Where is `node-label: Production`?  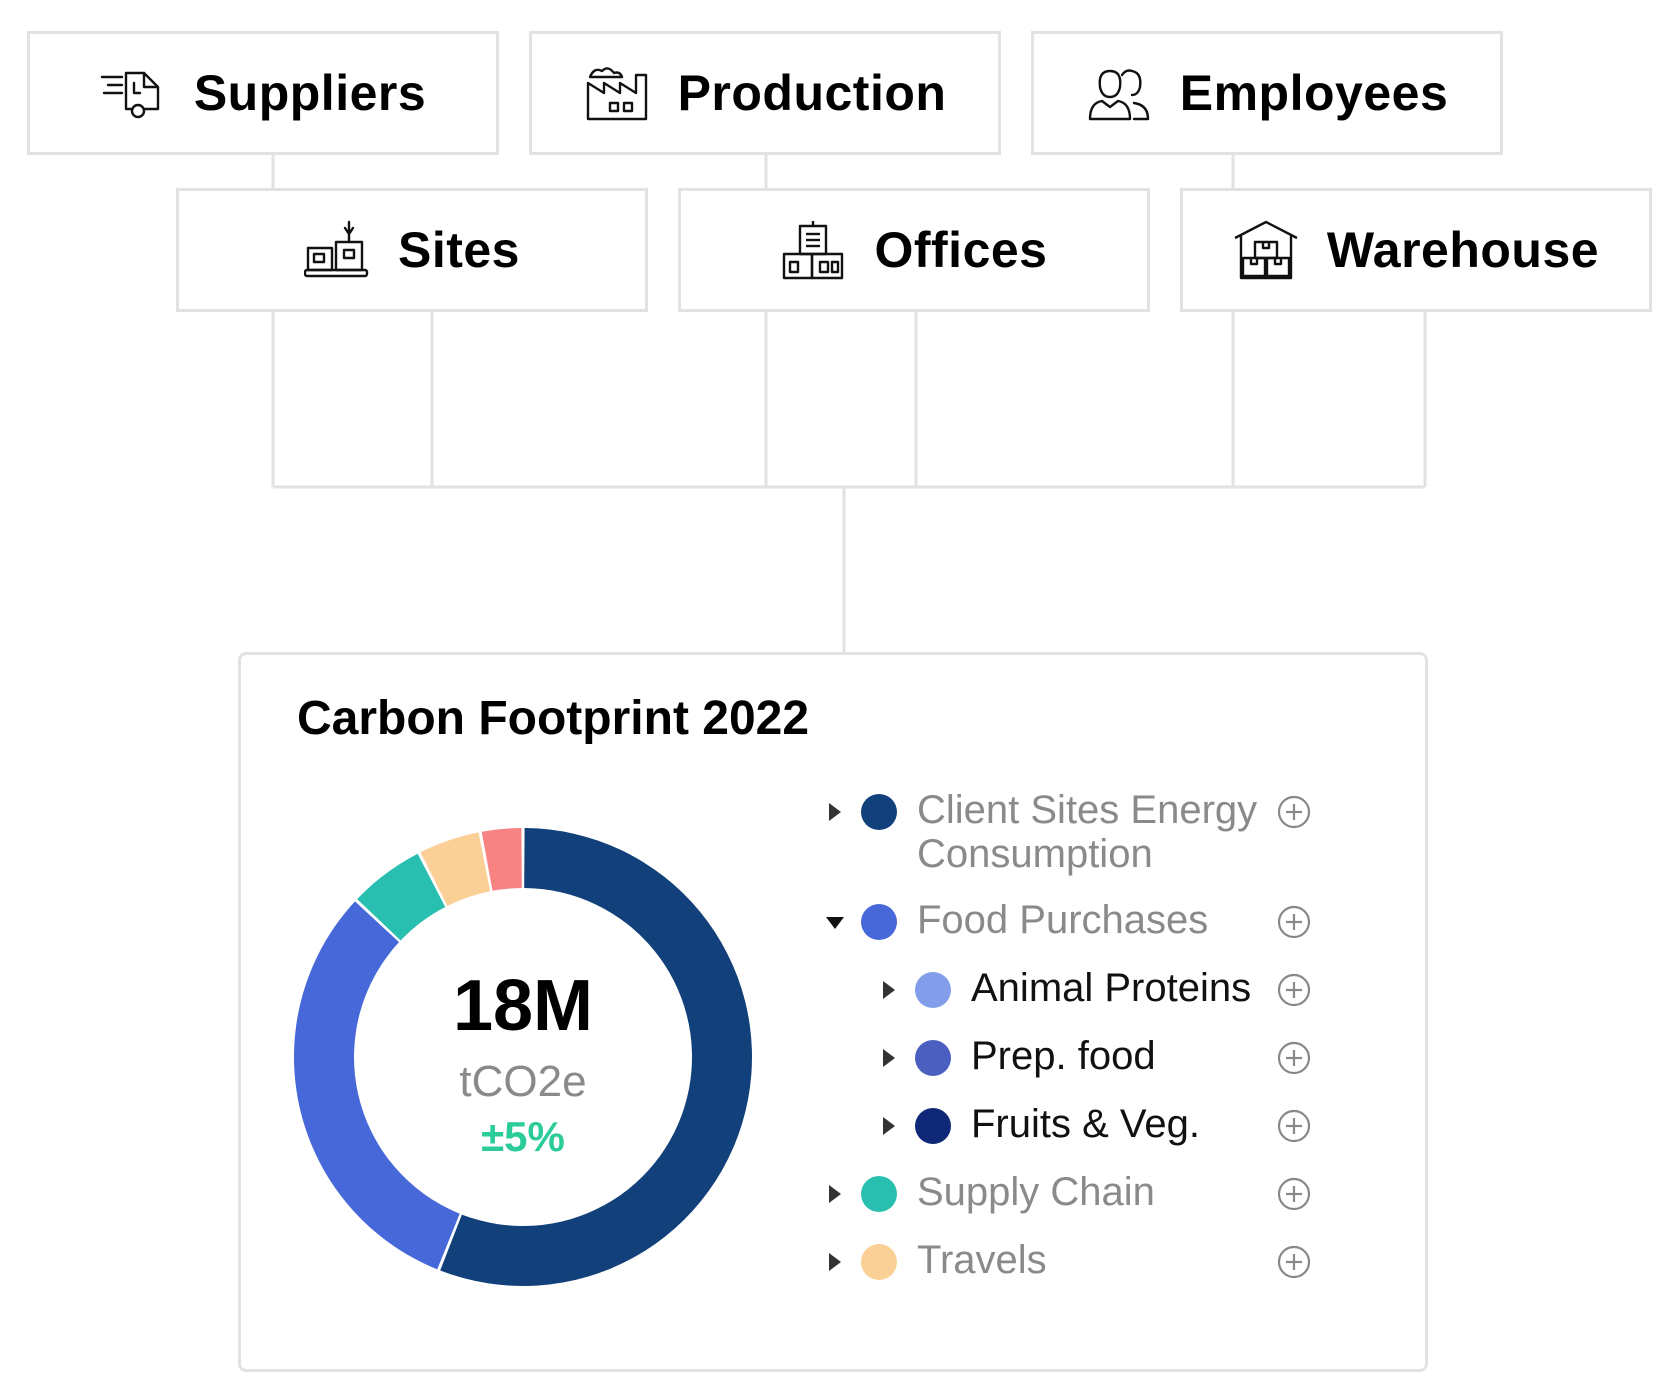 node-label: Production is located at coordinates (812, 93).